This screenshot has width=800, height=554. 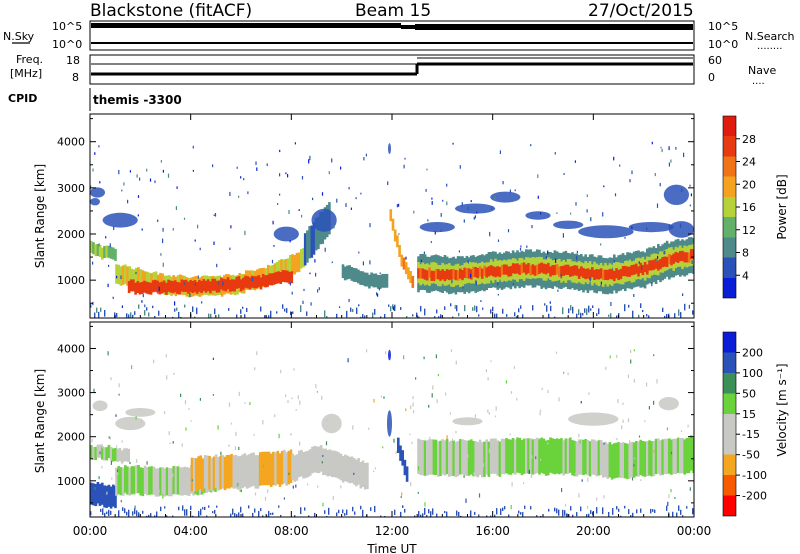 What do you see at coordinates (711, 77) in the screenshot?
I see `nave-tick-bottom: 0` at bounding box center [711, 77].